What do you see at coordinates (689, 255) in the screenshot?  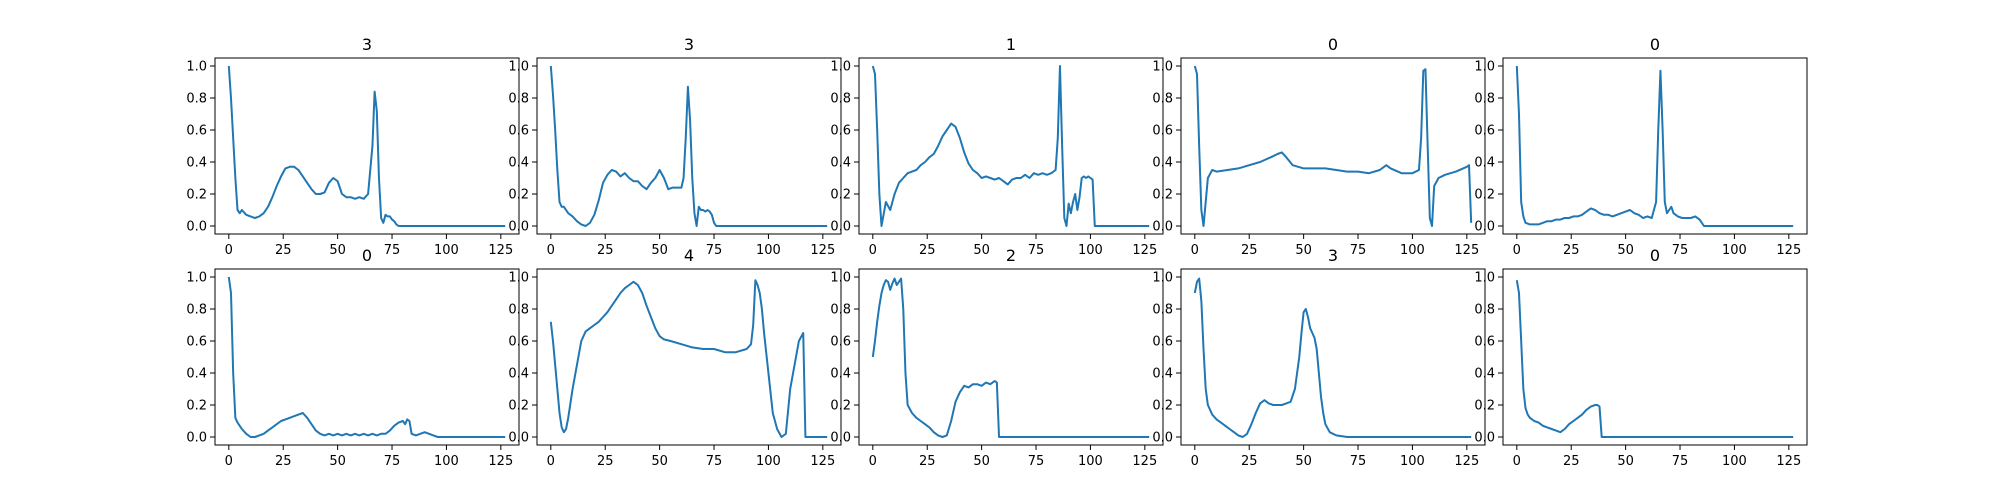 I see `subplot-title: 4` at bounding box center [689, 255].